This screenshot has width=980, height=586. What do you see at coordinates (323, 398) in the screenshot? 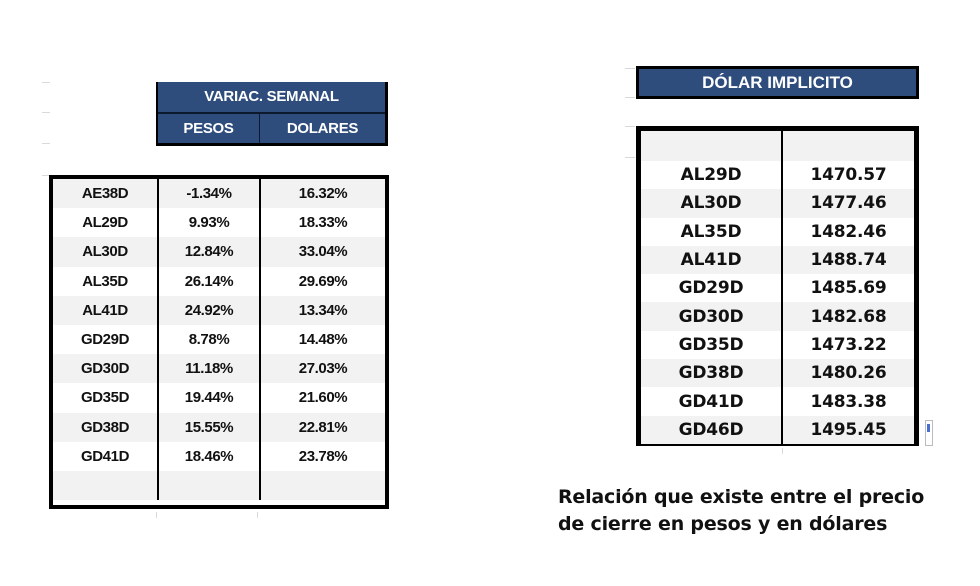
I see `dolares-cell: 21.60%` at bounding box center [323, 398].